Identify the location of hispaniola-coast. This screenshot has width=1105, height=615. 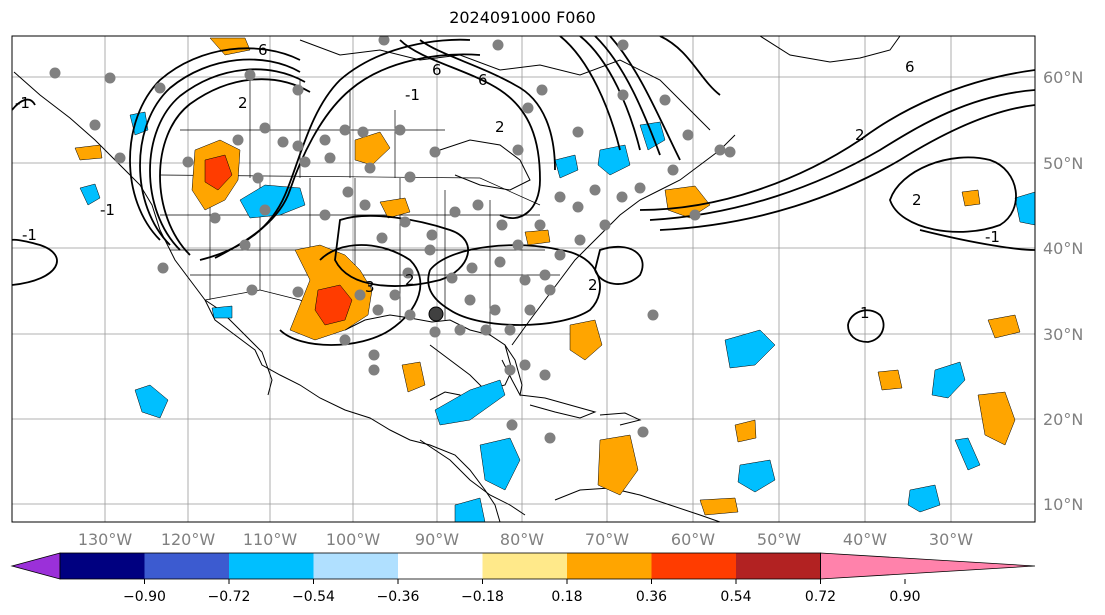
(620, 419).